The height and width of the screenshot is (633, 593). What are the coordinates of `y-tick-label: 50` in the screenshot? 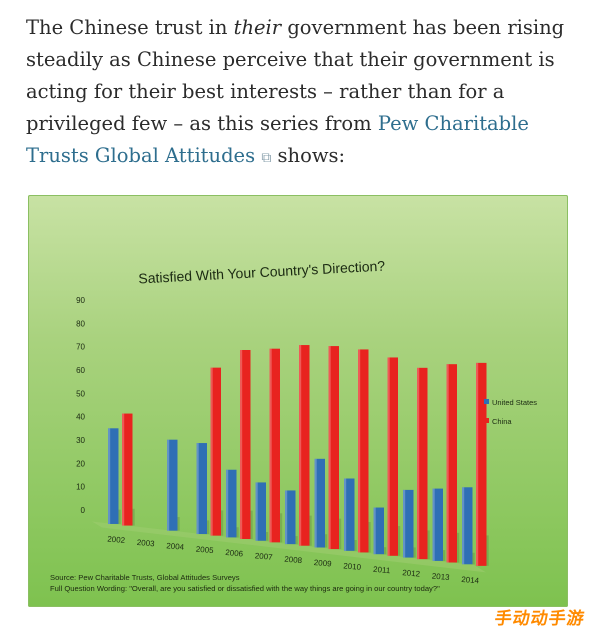 It's located at (80, 393).